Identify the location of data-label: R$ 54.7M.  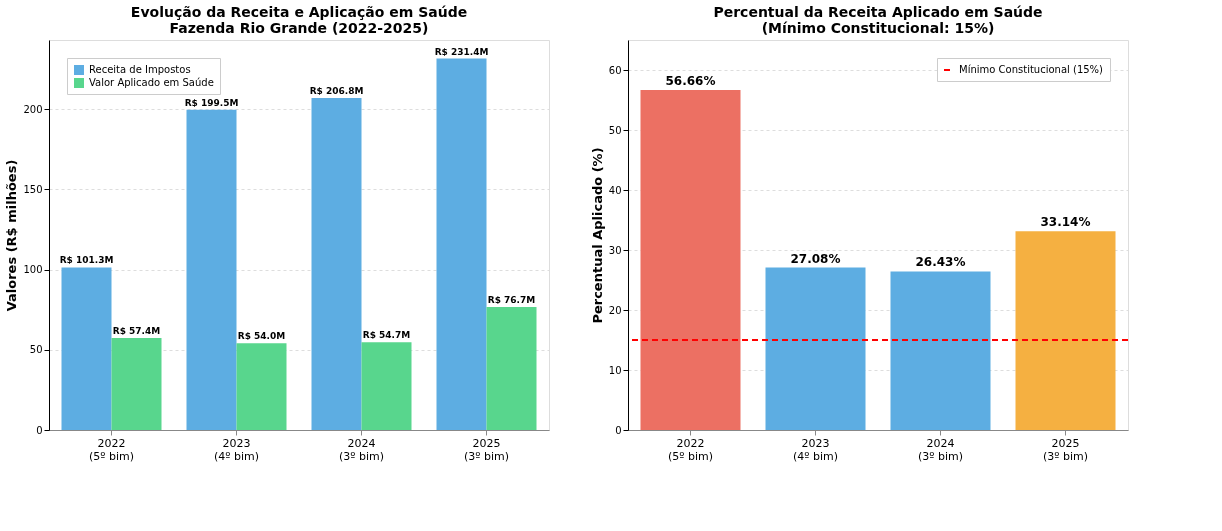
(386, 335).